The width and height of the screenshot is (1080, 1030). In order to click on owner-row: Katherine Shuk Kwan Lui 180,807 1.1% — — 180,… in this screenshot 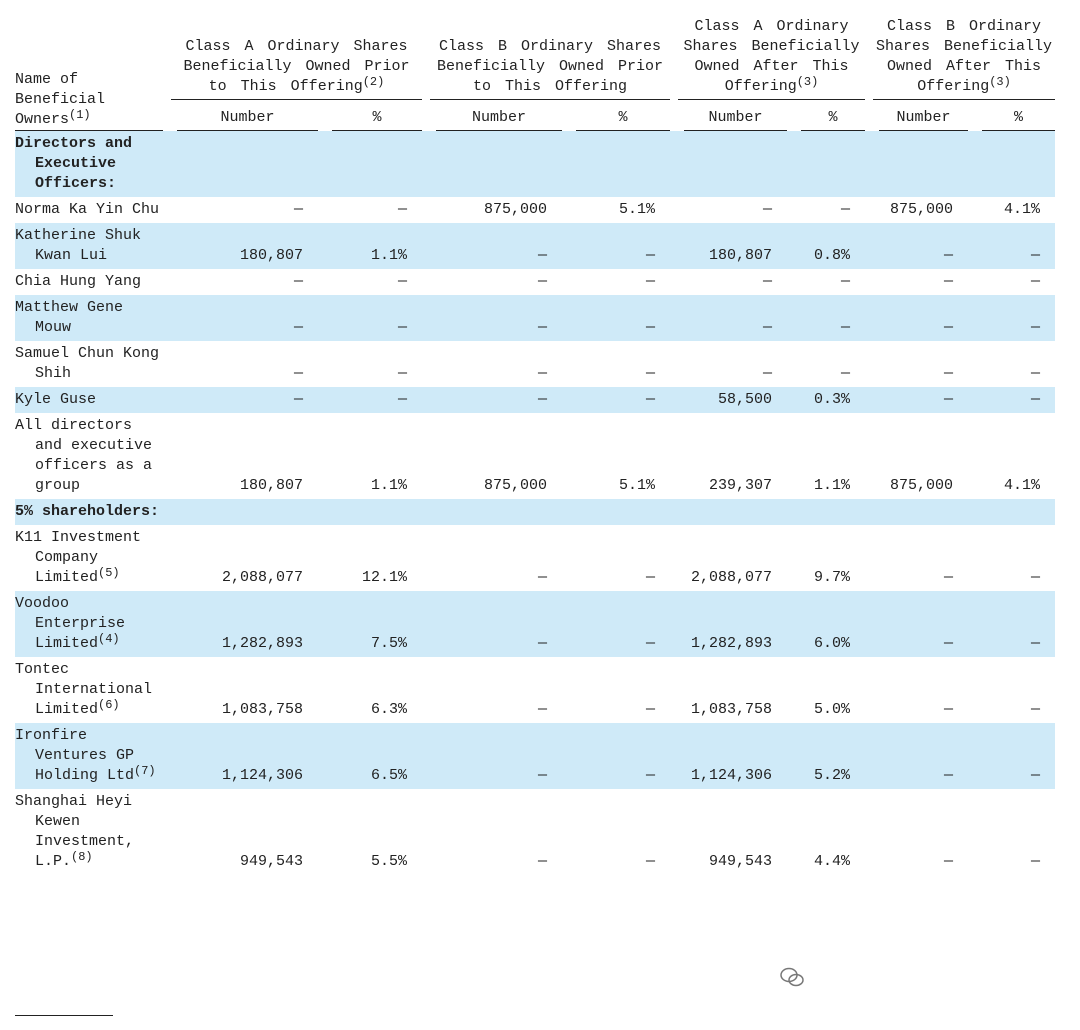, I will do `click(535, 246)`.